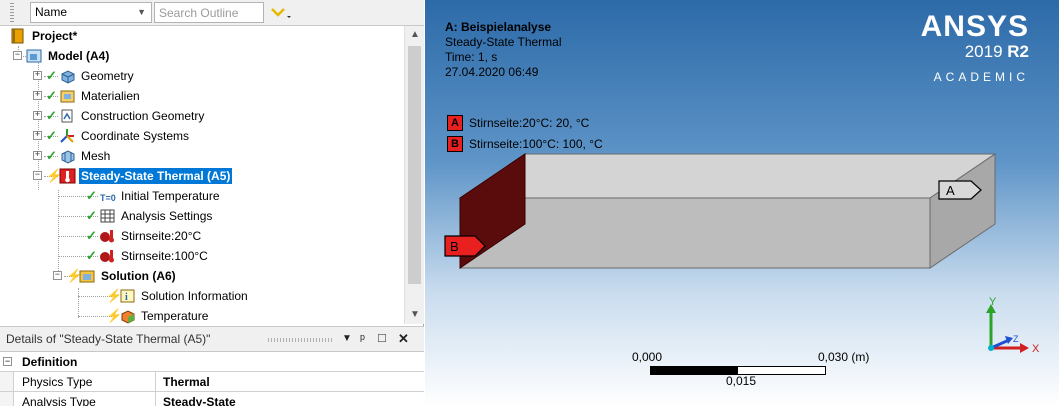 Image resolution: width=1059 pixels, height=406 pixels. I want to click on tree-item-mesh: ✓ Mesh, so click(79, 156).